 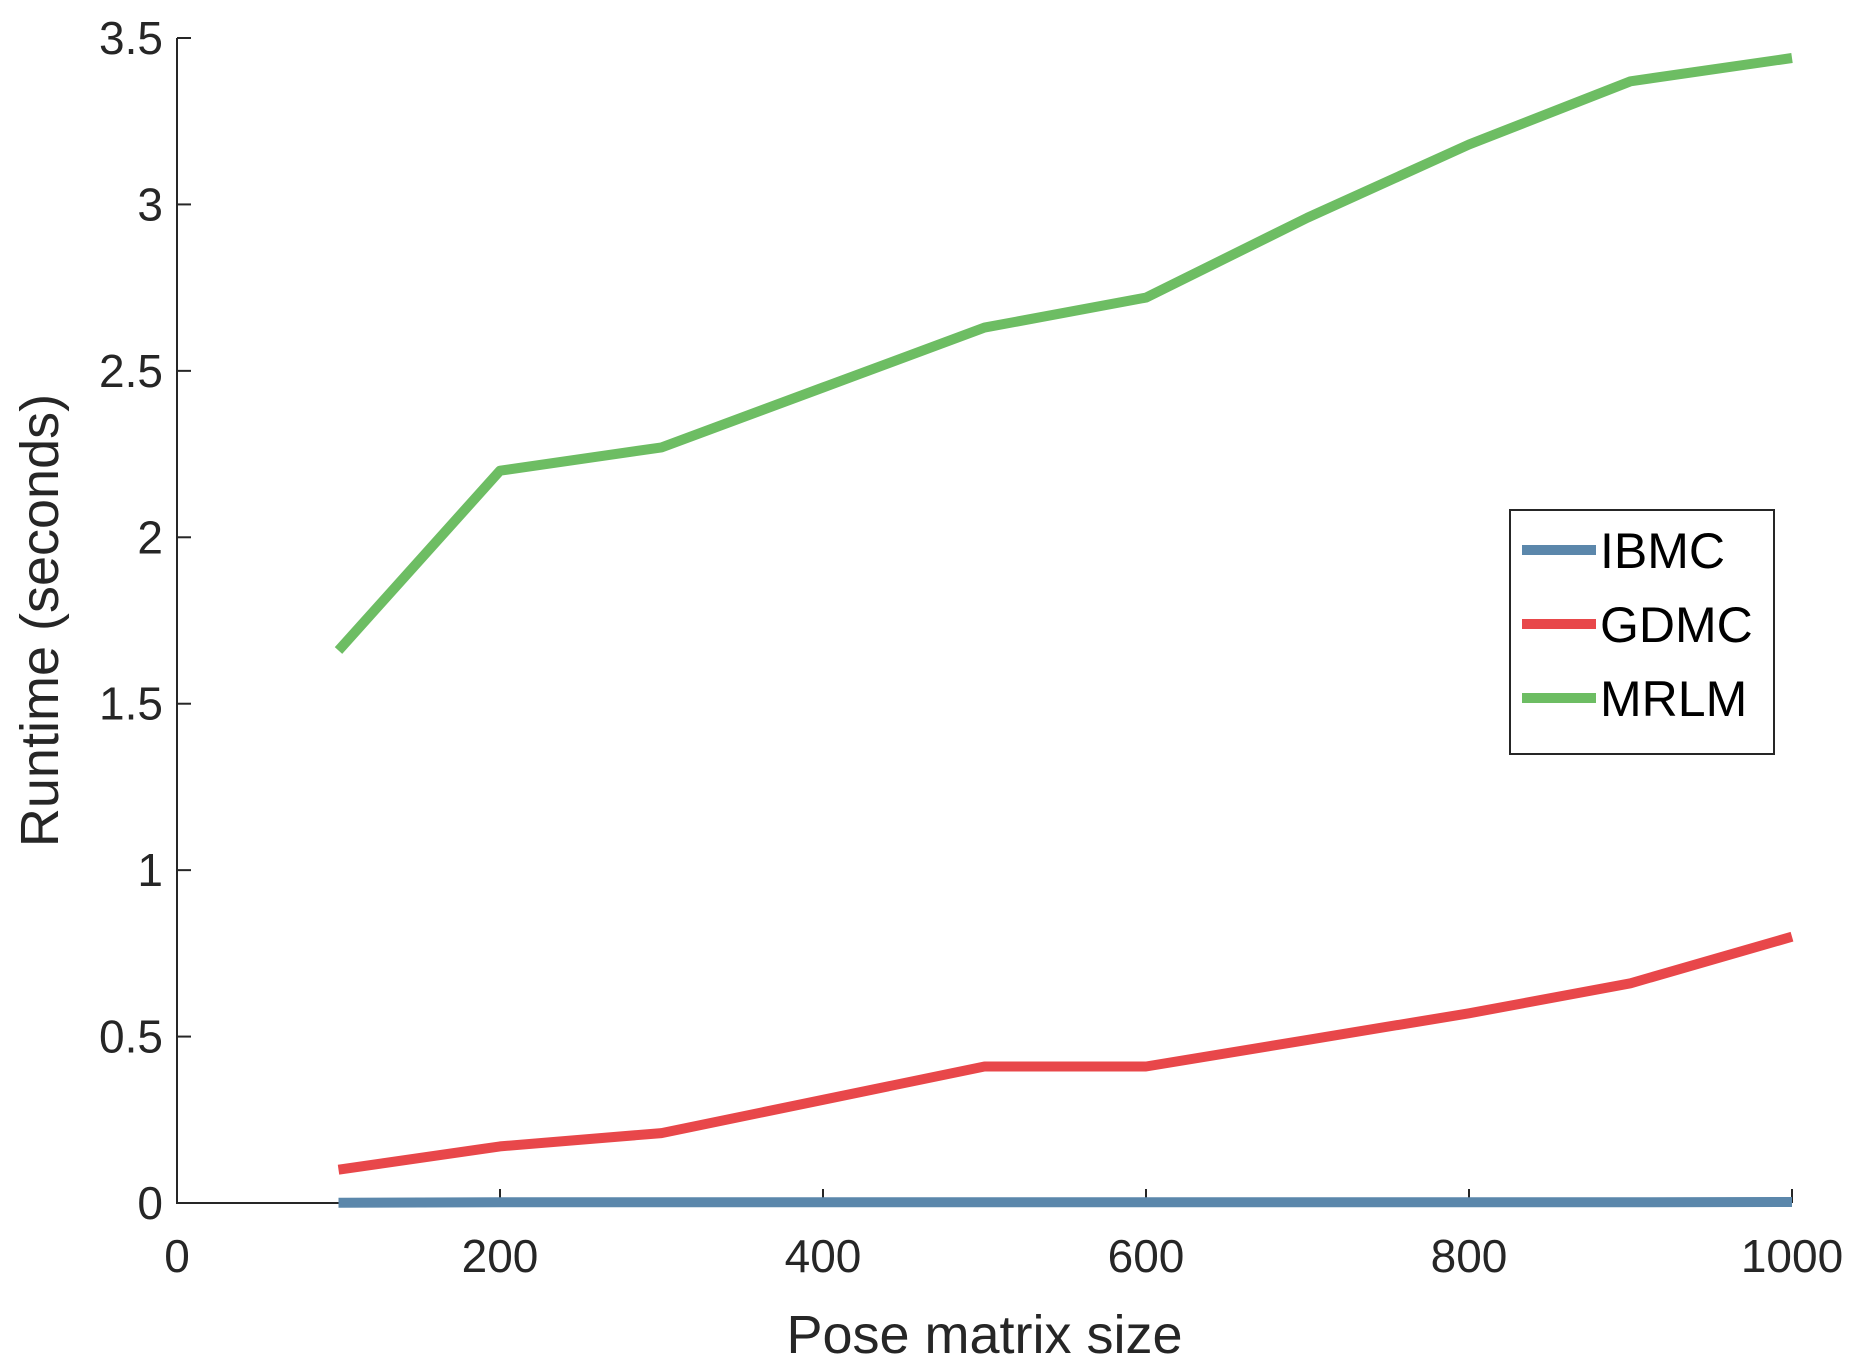 I want to click on y-tick-label: 1, so click(x=150, y=870).